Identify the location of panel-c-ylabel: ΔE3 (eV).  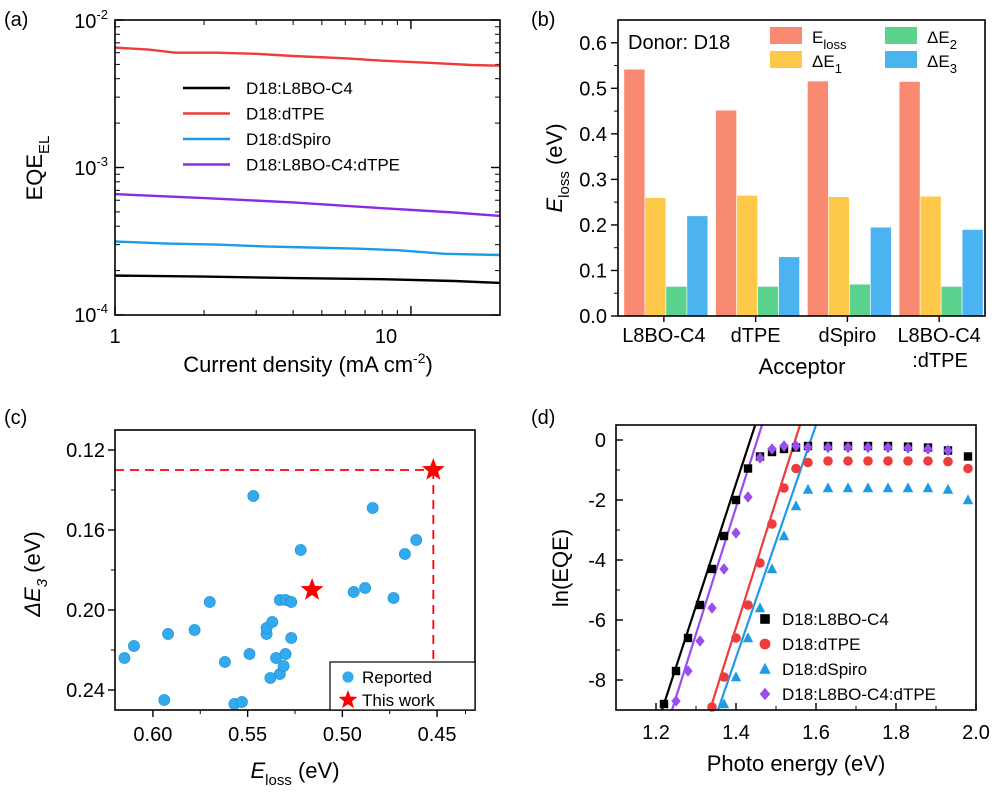
(35, 574).